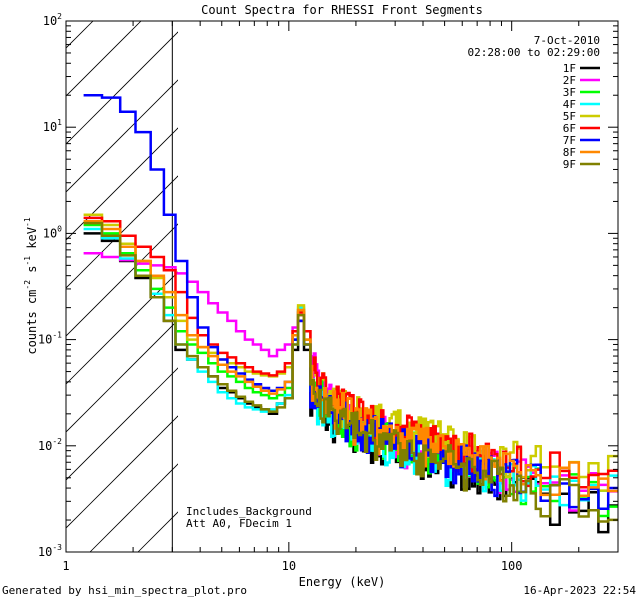 The width and height of the screenshot is (640, 600). I want to click on annotation-background: Includes_Background, so click(249, 511).